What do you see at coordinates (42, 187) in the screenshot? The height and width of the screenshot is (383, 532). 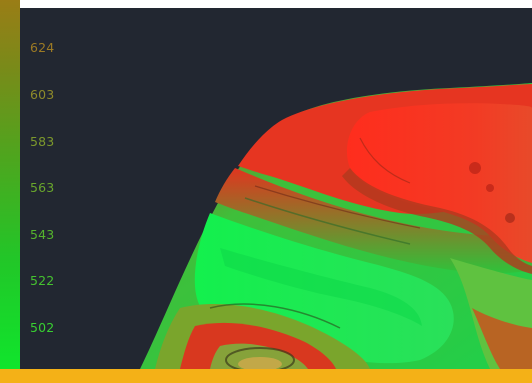 I see `tick-label: 563` at bounding box center [42, 187].